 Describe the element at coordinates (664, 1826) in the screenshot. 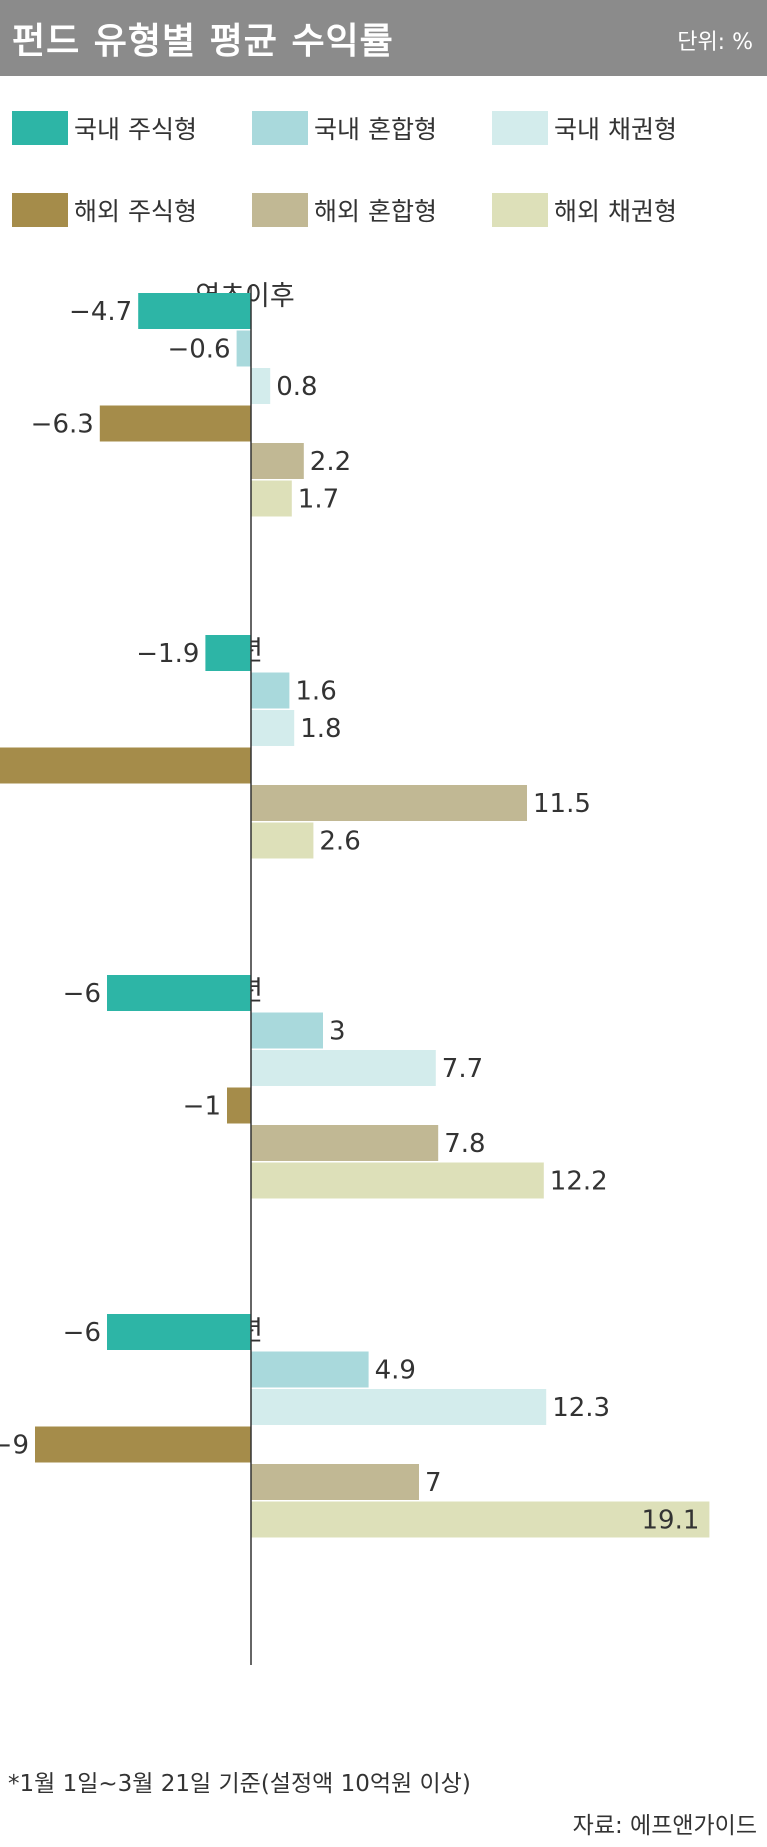

I see `source-note: 자료: 에프앤가이드` at that location.